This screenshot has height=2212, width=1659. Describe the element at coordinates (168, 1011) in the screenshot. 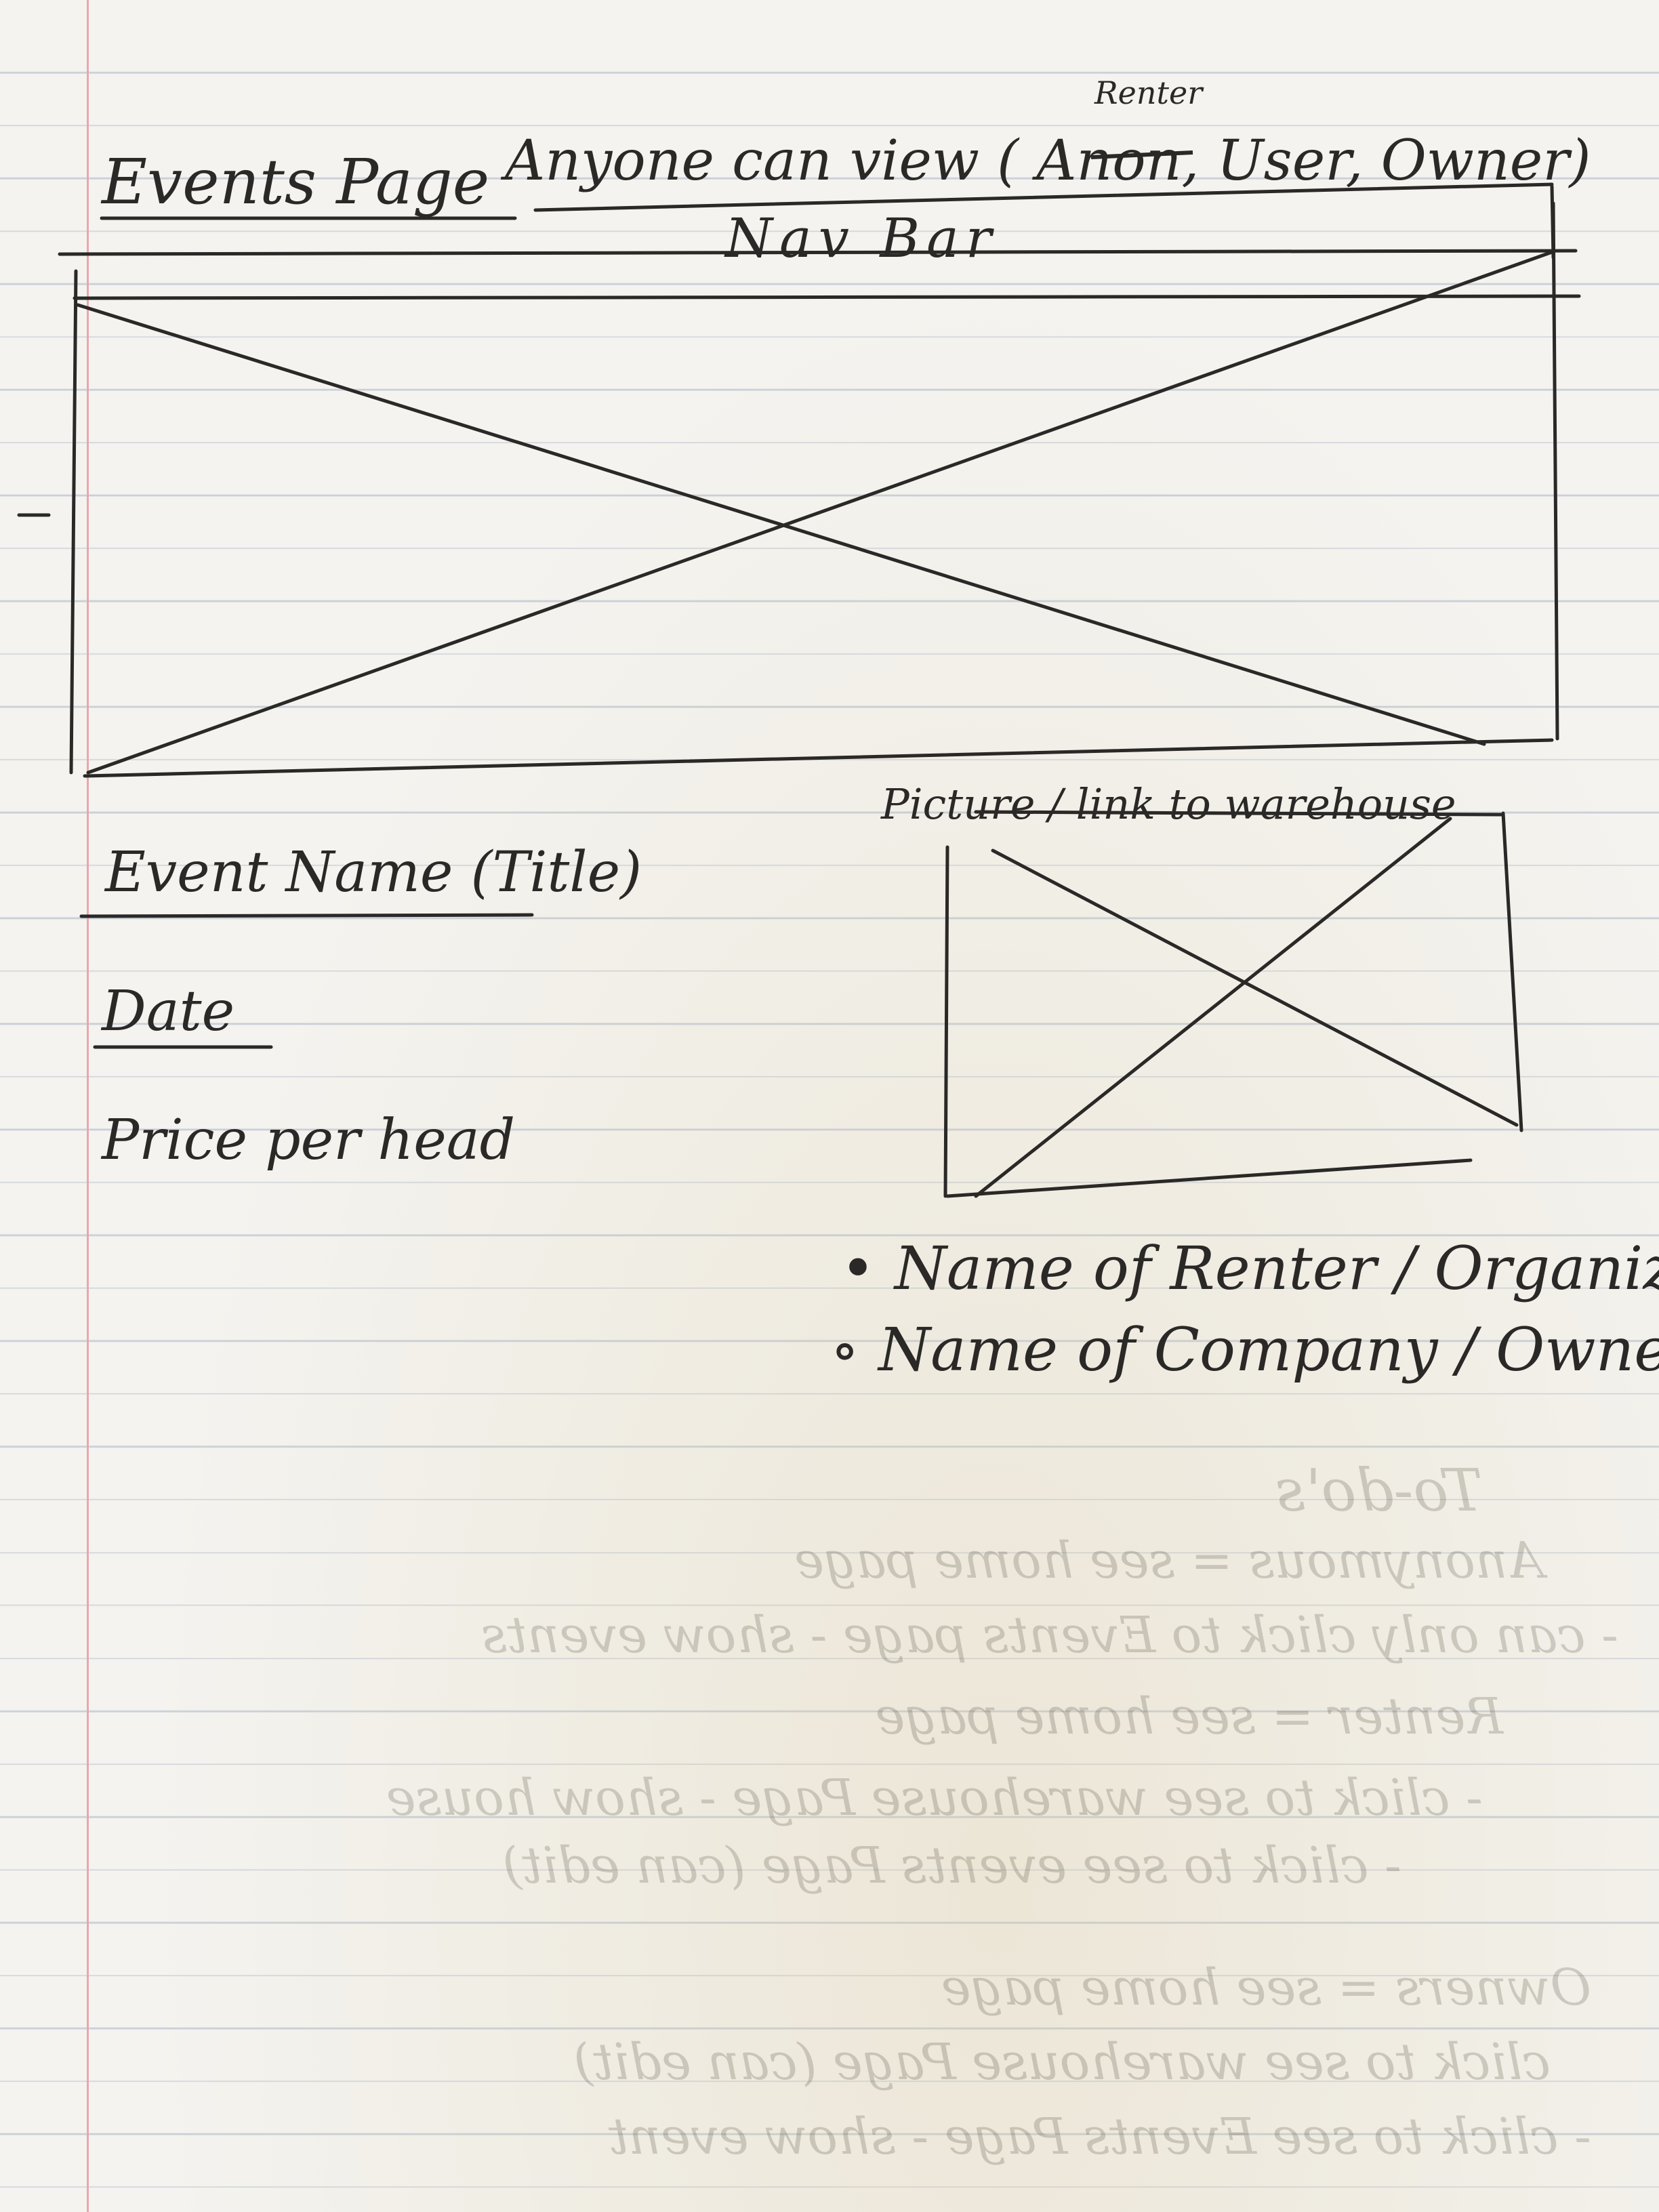

I see `date-label: Date` at that location.